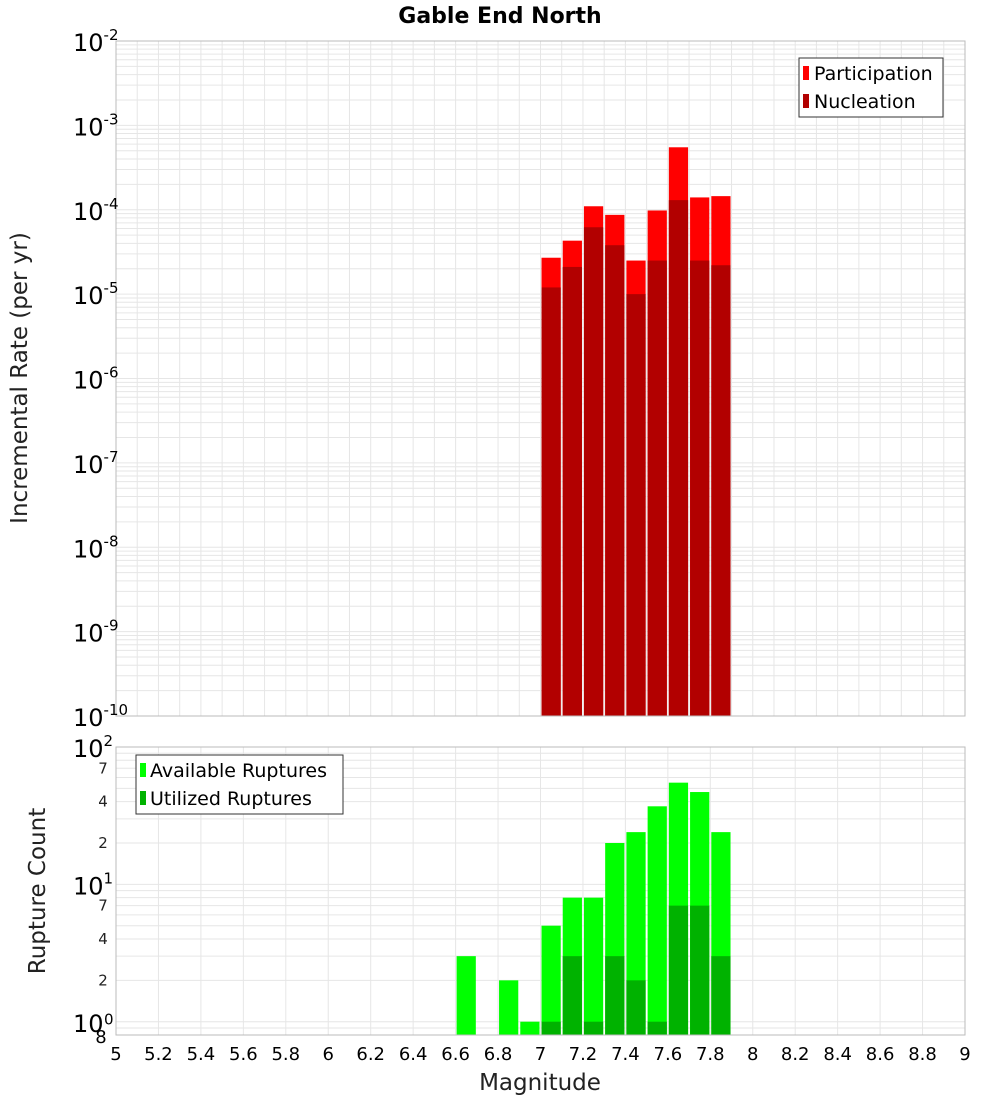  What do you see at coordinates (96, 379) in the screenshot?
I see `rate-y-tick-label: 10⁻⁶` at bounding box center [96, 379].